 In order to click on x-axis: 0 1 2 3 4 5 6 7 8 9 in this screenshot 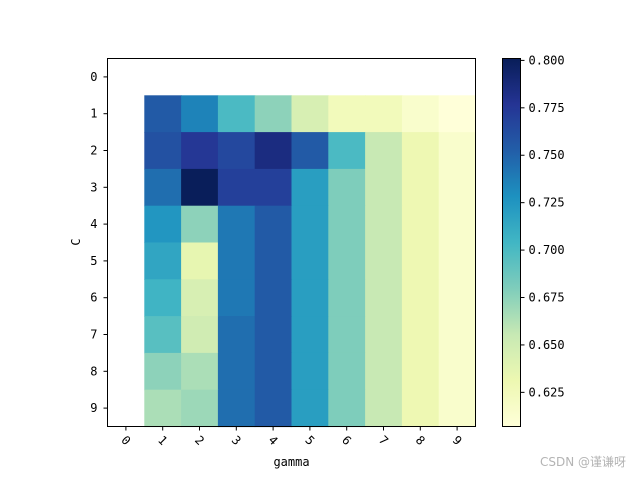, I will do `click(291, 437)`.